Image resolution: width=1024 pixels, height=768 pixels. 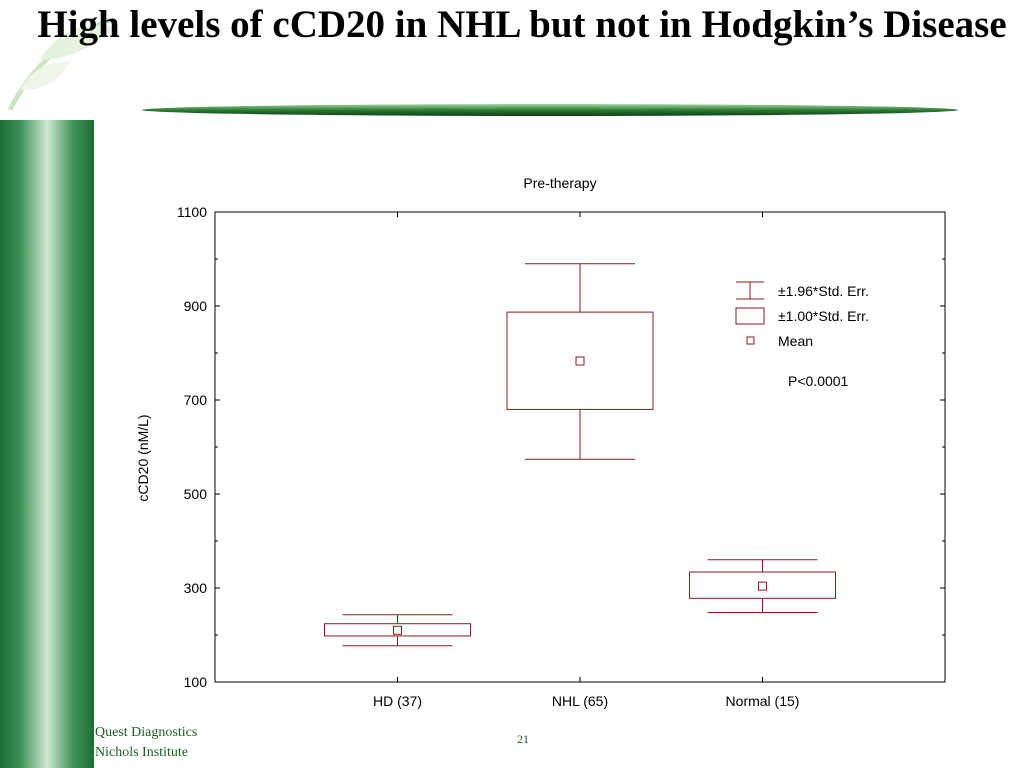 I want to click on y-tick-label: 500, so click(x=196, y=494).